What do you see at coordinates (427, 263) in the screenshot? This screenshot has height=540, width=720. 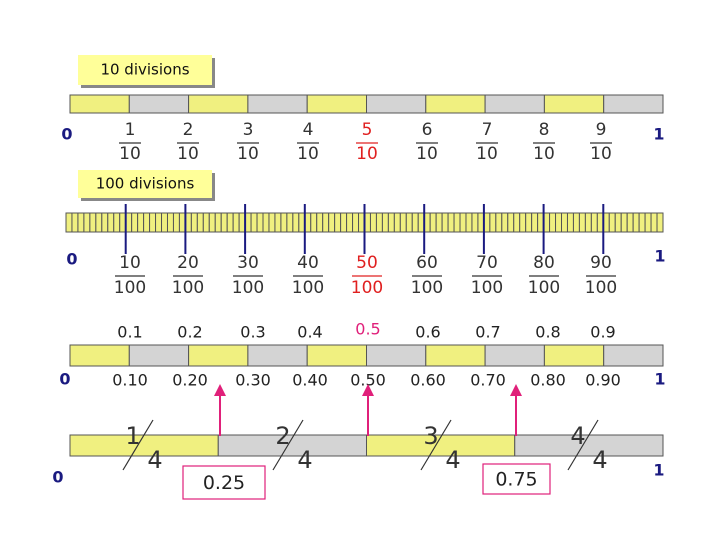 I see `numerator: 60` at bounding box center [427, 263].